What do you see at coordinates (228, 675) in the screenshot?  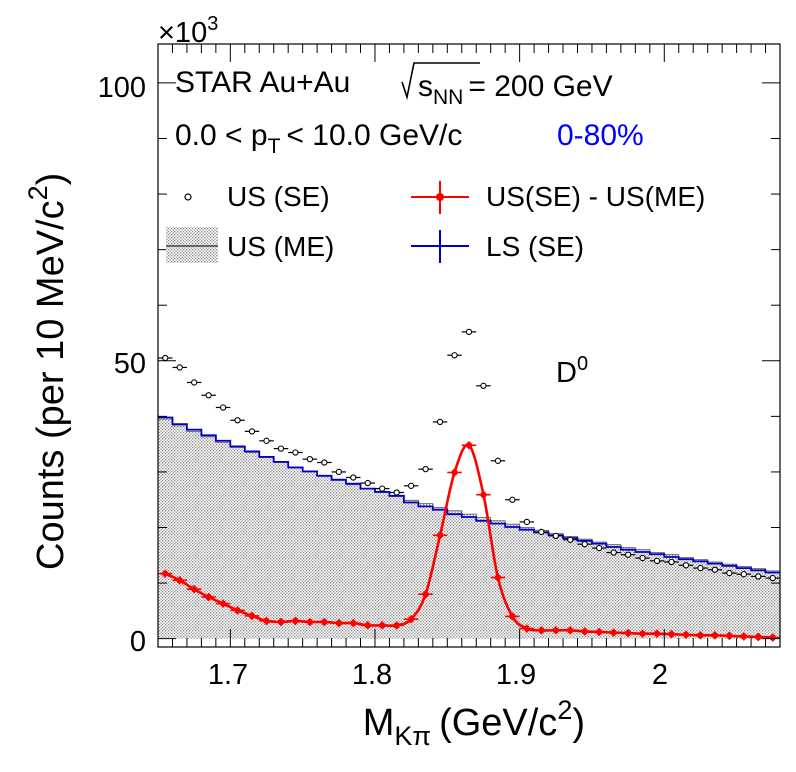 I see `x-tick-label-1.7: 1.7` at bounding box center [228, 675].